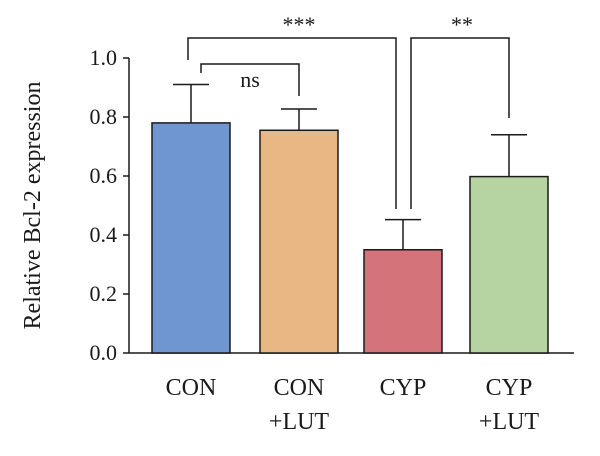 The width and height of the screenshot is (600, 456). What do you see at coordinates (191, 388) in the screenshot?
I see `x-tick-label-0-0: CON` at bounding box center [191, 388].